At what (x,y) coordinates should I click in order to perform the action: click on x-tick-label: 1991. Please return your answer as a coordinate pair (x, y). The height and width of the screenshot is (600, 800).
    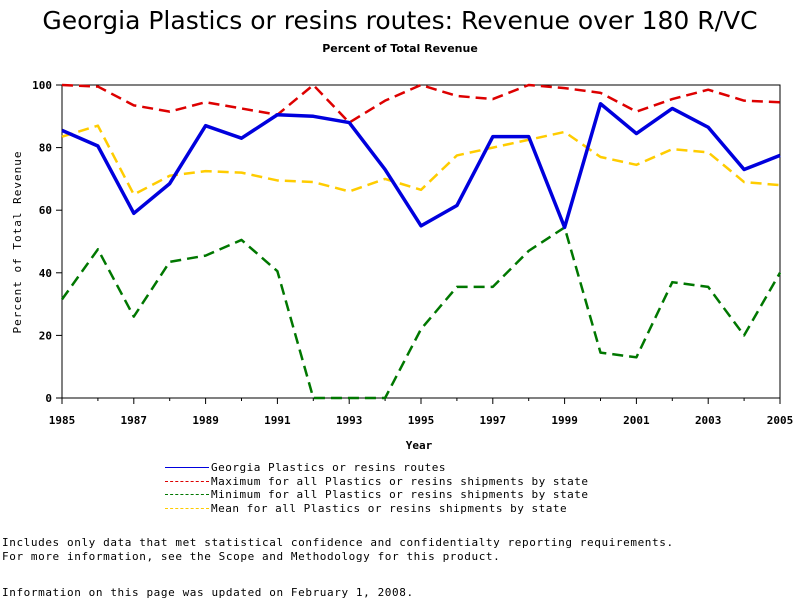
    Looking at the image, I should click on (277, 420).